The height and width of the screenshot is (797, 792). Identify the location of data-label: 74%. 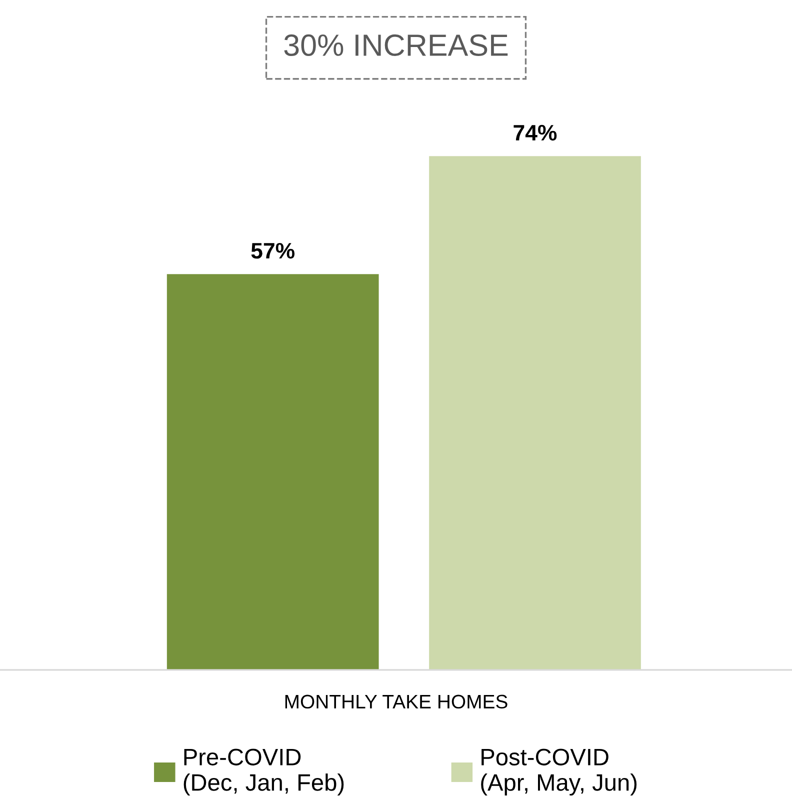
(535, 132).